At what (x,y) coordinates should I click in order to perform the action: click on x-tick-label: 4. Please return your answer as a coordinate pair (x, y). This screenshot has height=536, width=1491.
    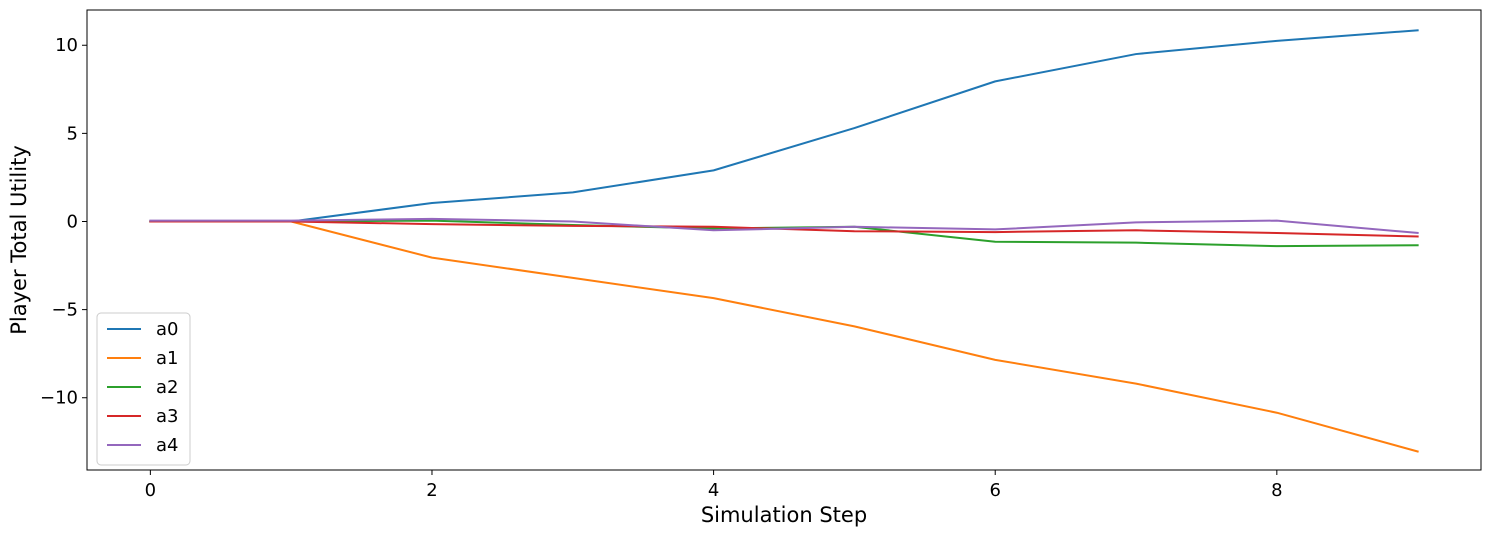
    Looking at the image, I should click on (713, 490).